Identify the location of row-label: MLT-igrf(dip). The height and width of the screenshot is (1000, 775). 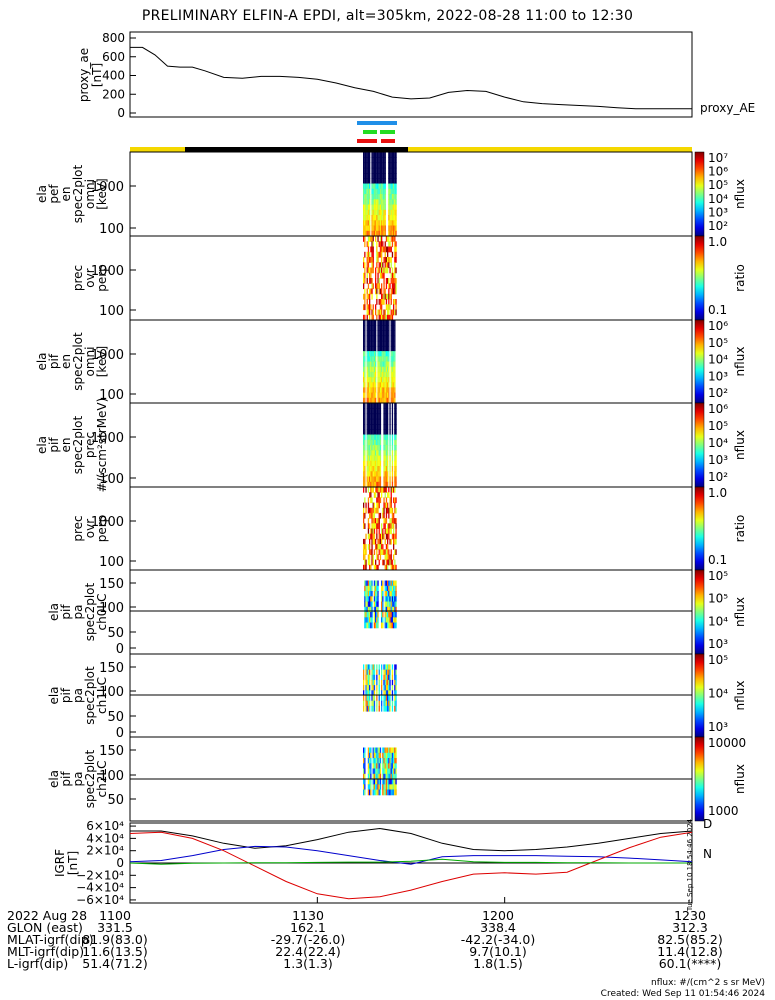
(46, 951).